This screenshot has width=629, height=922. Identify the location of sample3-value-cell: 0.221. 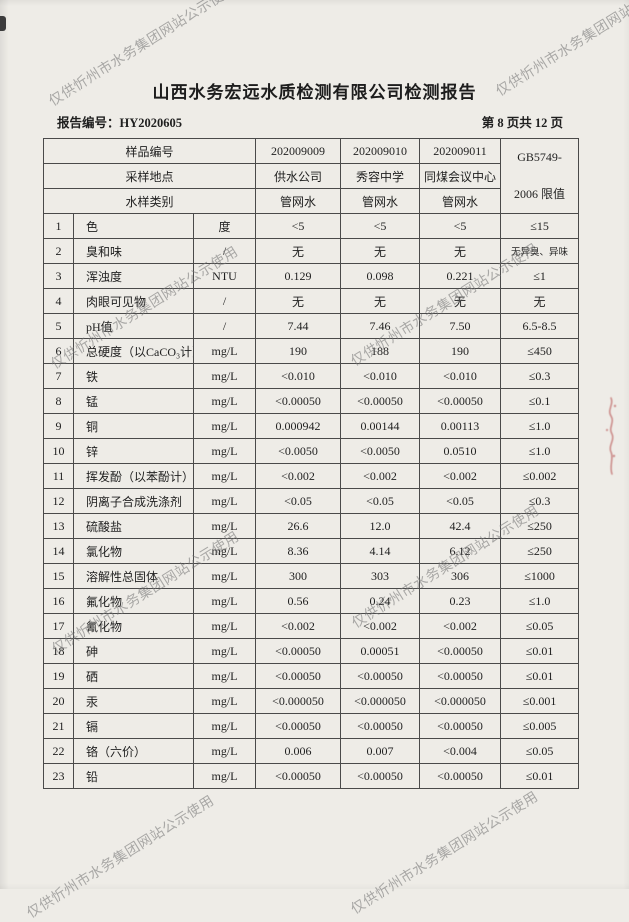
(460, 276).